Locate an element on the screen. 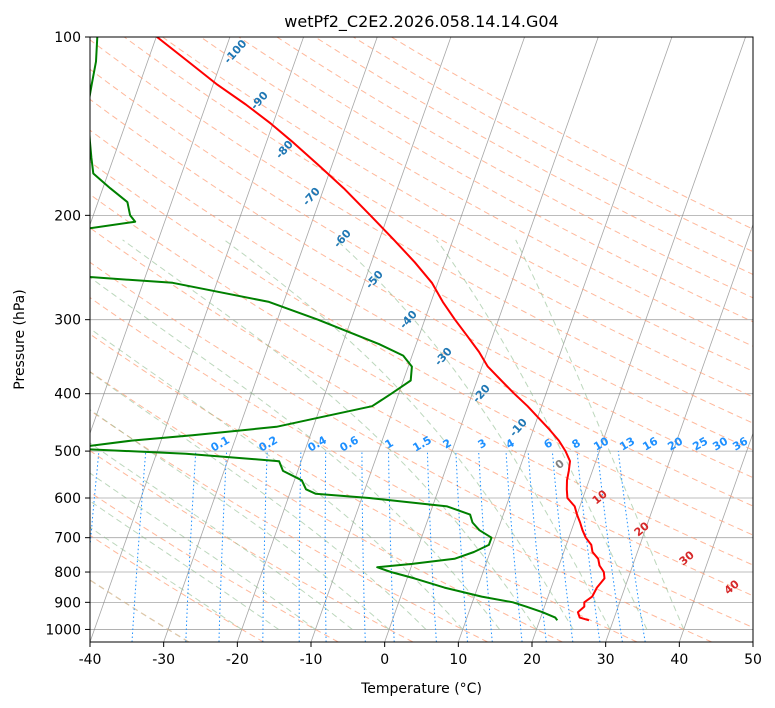 This screenshot has height=708, width=775. y-tick-label: 700 is located at coordinates (67, 539).